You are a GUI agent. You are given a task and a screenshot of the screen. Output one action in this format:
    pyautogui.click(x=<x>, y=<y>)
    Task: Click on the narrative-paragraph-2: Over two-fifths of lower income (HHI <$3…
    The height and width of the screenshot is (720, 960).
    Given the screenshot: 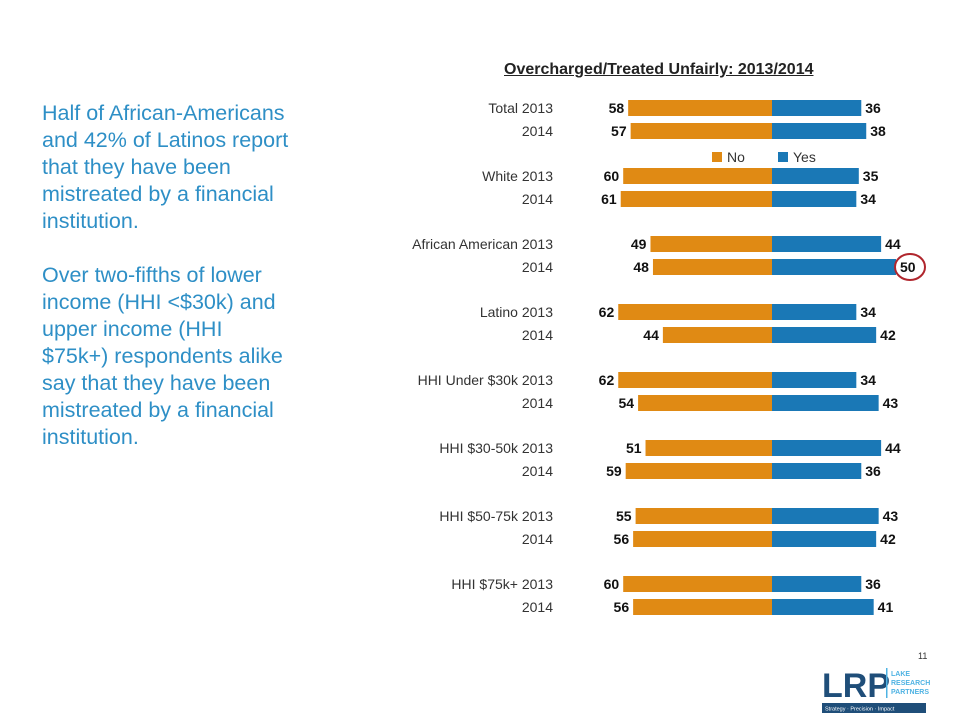 What is the action you would take?
    pyautogui.click(x=162, y=356)
    